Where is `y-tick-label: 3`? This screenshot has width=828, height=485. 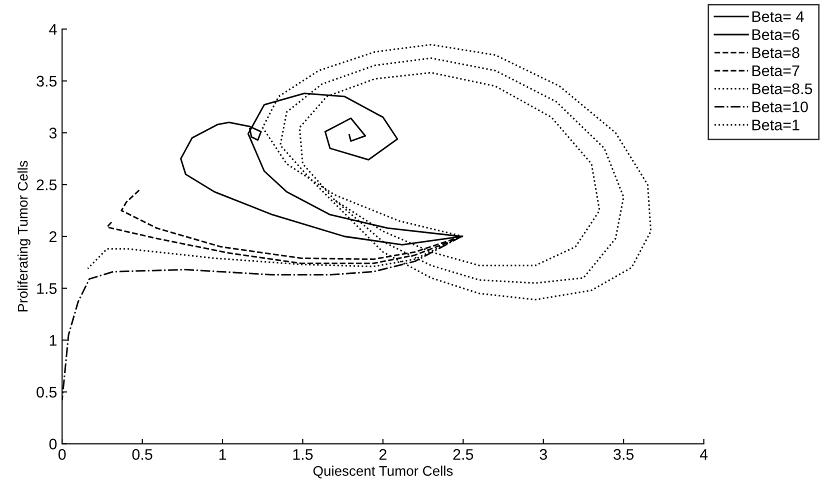 y-tick-label: 3 is located at coordinates (53, 133).